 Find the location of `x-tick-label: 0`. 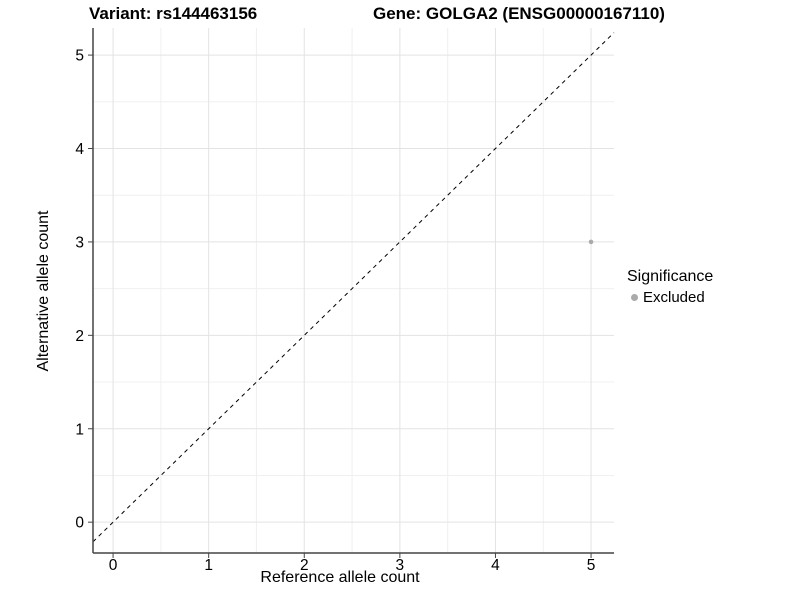

x-tick-label: 0 is located at coordinates (113, 565).